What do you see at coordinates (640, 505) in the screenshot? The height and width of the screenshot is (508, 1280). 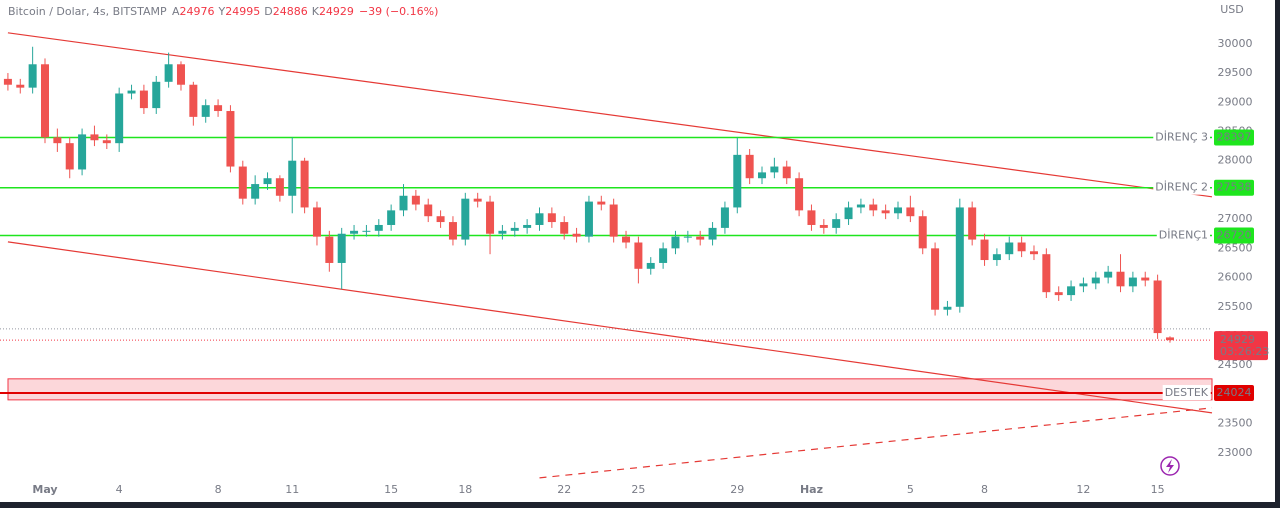 I see `frame-bottom` at bounding box center [640, 505].